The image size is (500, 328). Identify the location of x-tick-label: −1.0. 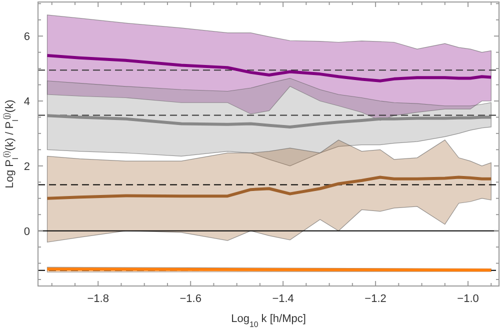
(468, 299).